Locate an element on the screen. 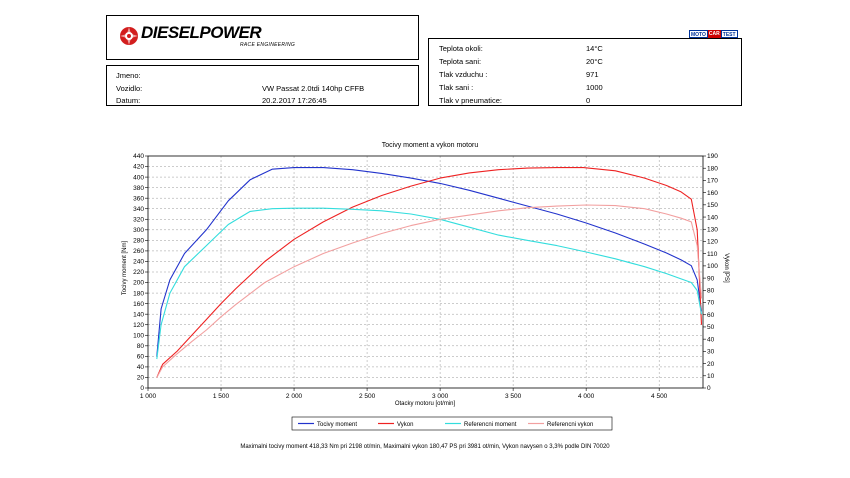 The image size is (850, 478). x-tick-label: 3 000 is located at coordinates (440, 396).